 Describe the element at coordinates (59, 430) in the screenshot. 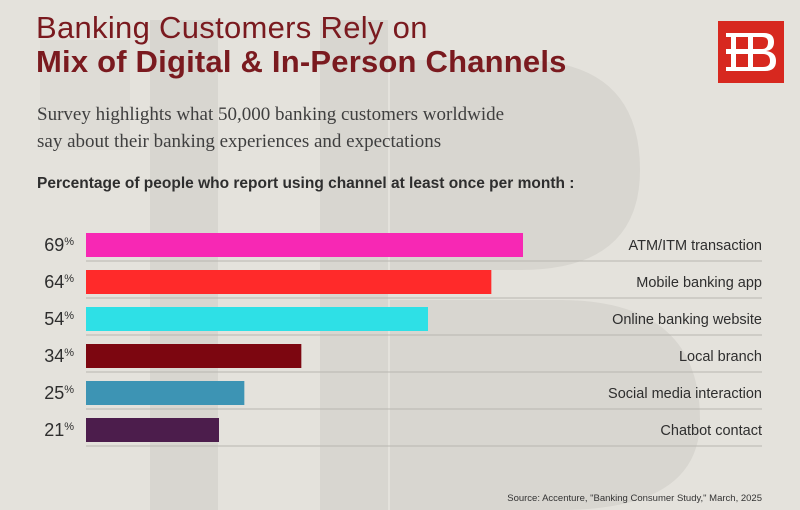

I see `value-label: 21%` at that location.